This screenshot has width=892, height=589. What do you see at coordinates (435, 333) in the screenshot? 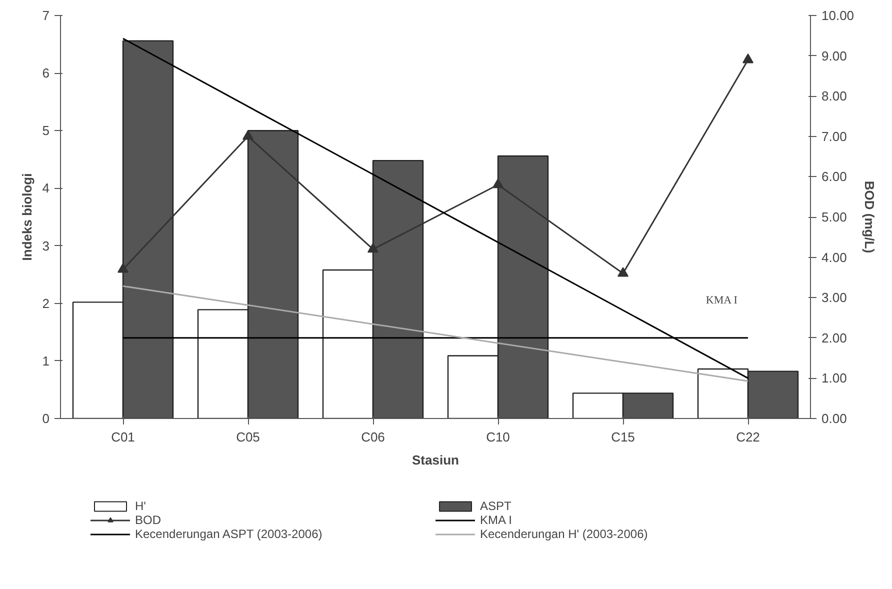
I see `line-series` at bounding box center [435, 333].